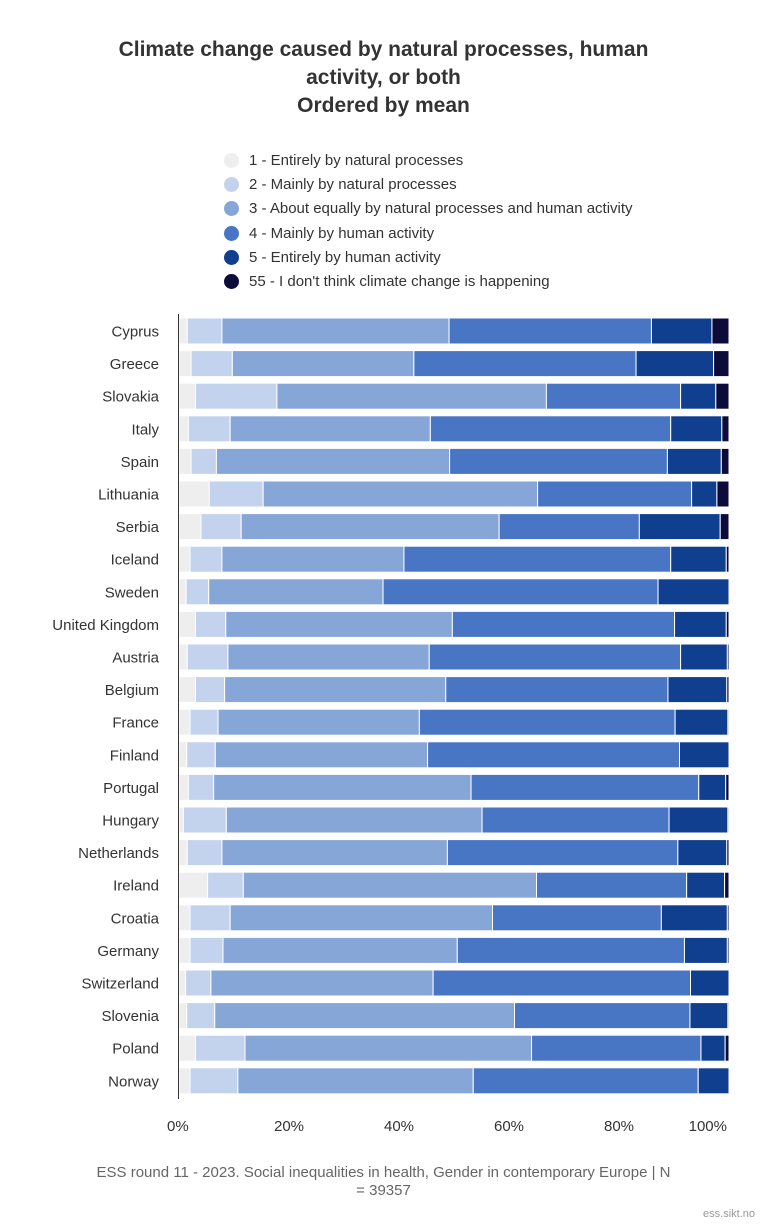 Image resolution: width=767 pixels, height=1227 pixels. What do you see at coordinates (428, 233) in the screenshot?
I see `legend-item: 4 - Mainly by human activity` at bounding box center [428, 233].